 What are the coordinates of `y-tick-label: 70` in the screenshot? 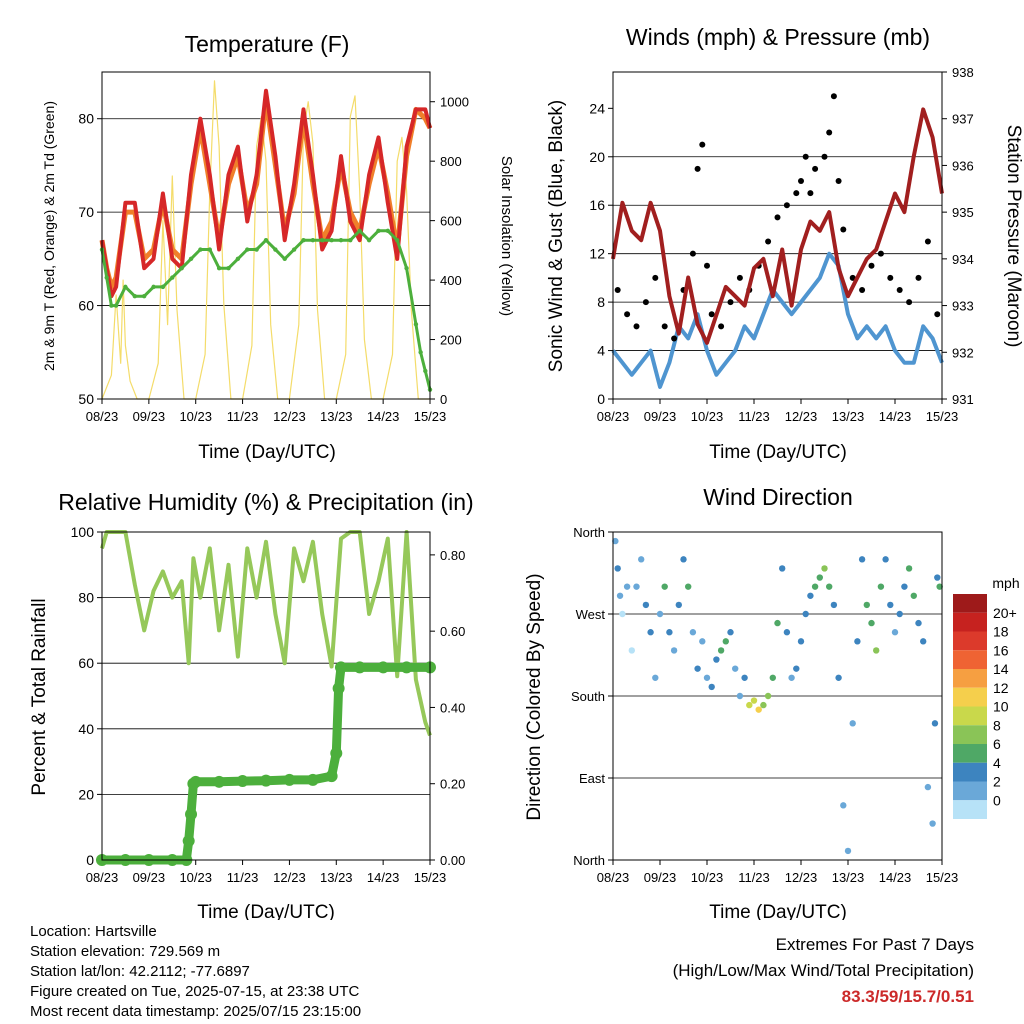 It's located at (86, 212).